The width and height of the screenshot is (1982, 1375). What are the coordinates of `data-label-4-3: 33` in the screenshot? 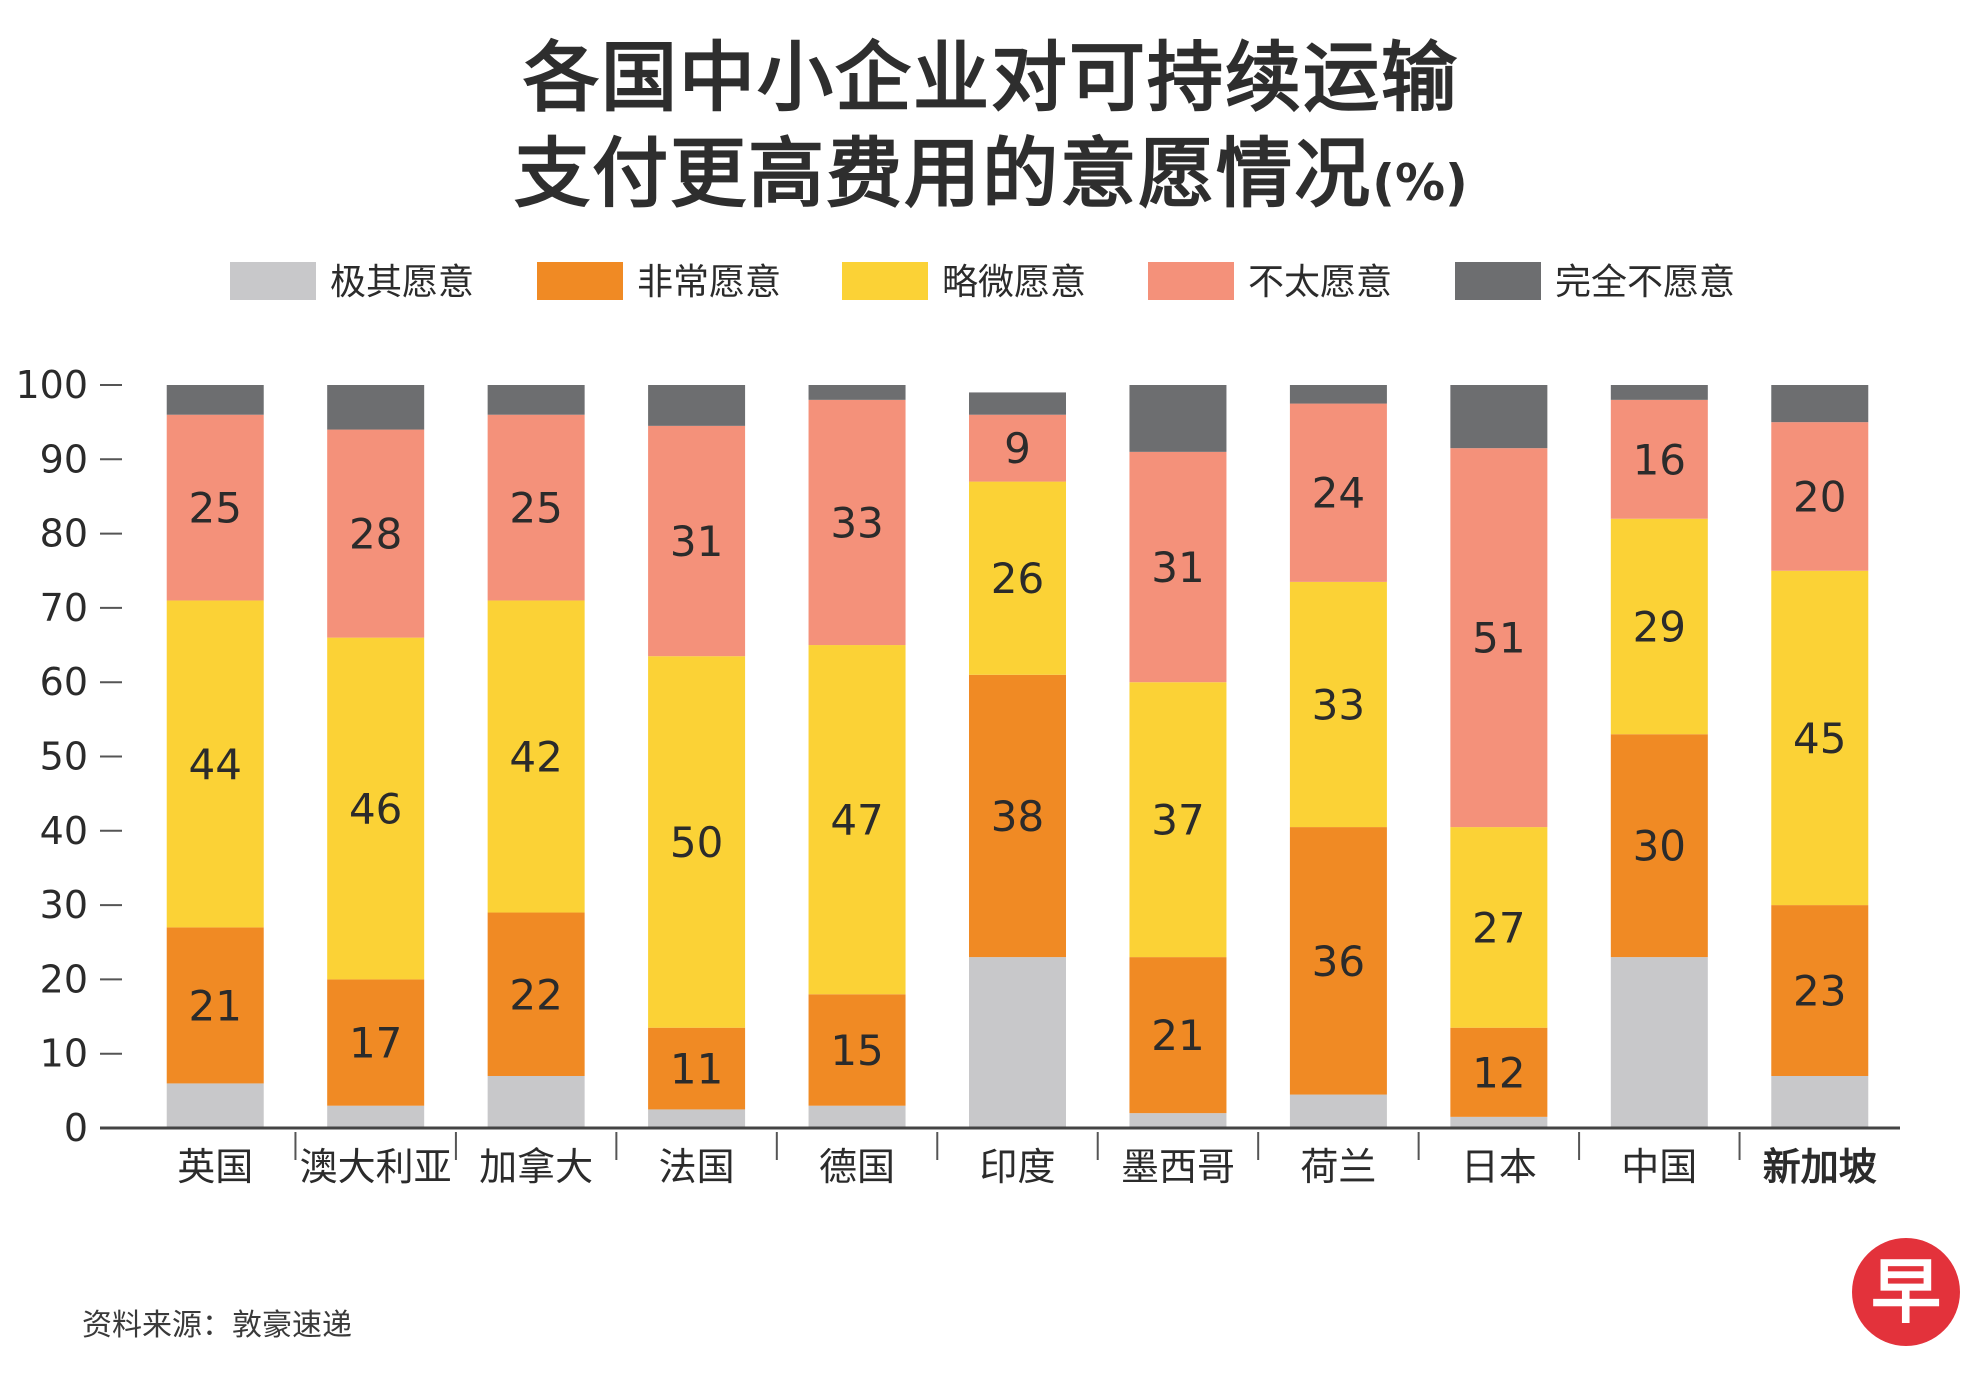 It's located at (856, 522).